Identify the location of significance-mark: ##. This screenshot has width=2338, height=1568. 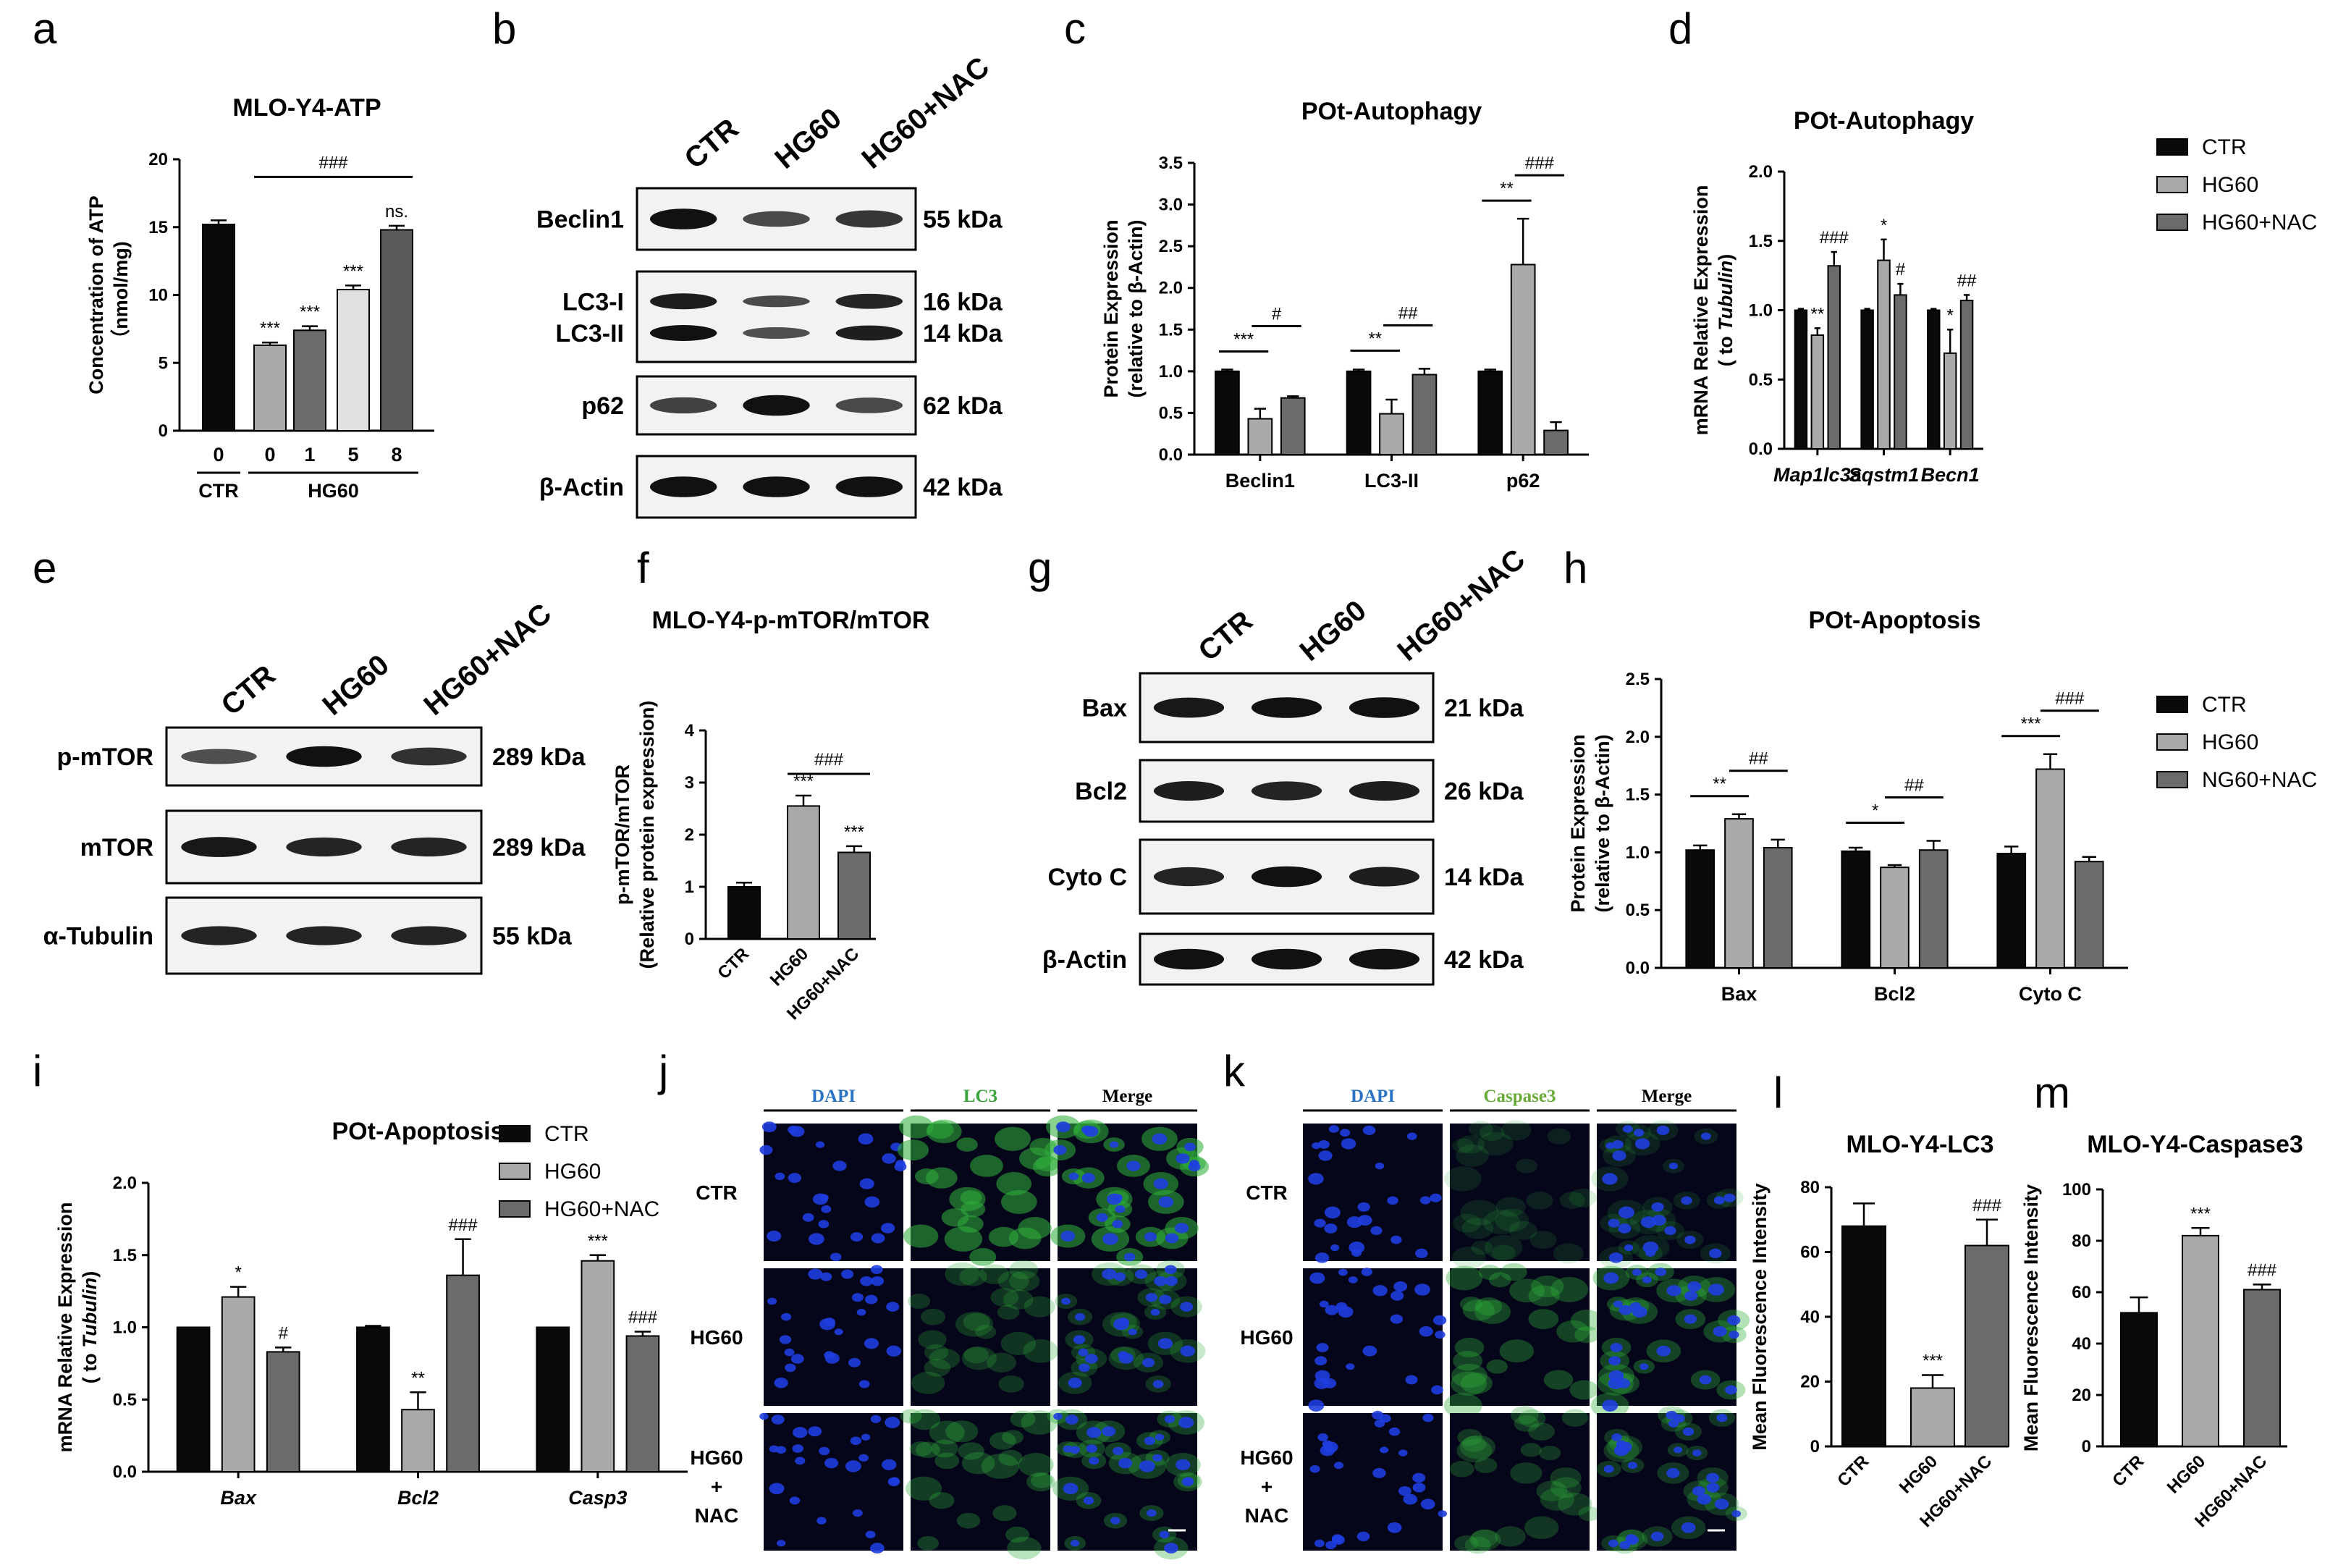
(1758, 759).